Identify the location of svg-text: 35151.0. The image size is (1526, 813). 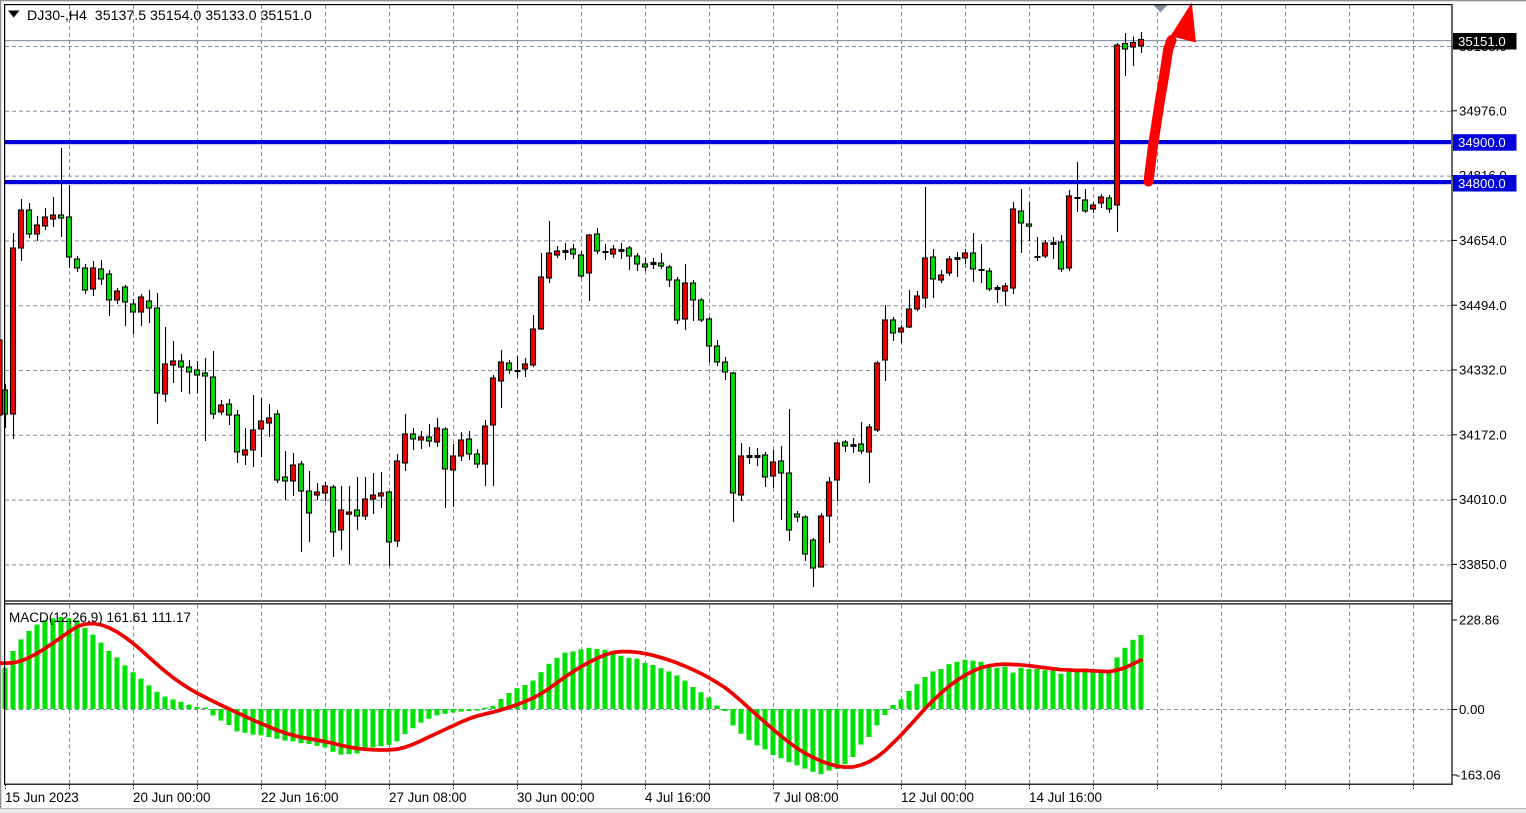
(1482, 41).